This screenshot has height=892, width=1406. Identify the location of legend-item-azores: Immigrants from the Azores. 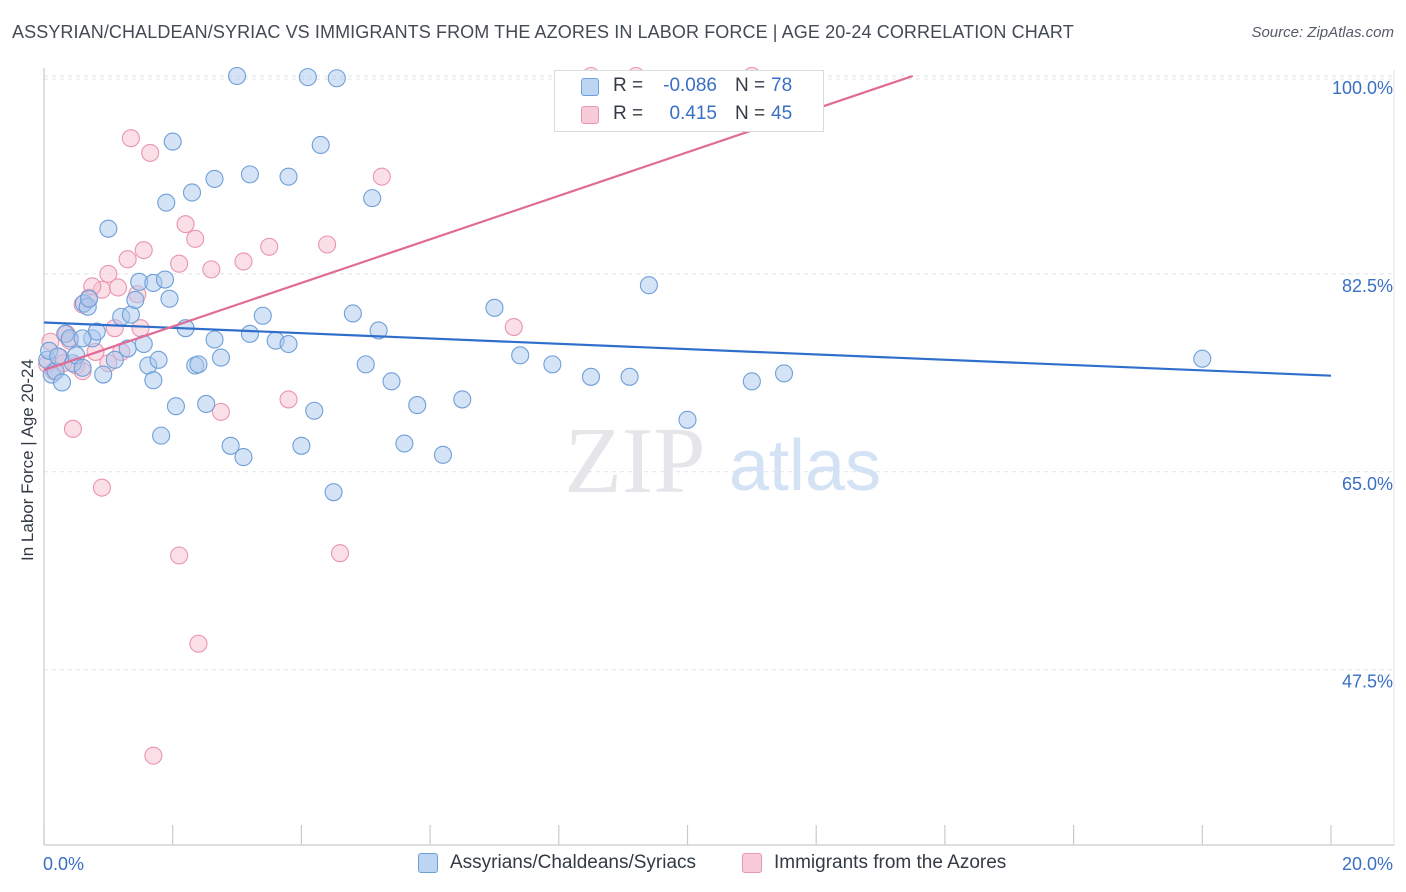
(874, 863).